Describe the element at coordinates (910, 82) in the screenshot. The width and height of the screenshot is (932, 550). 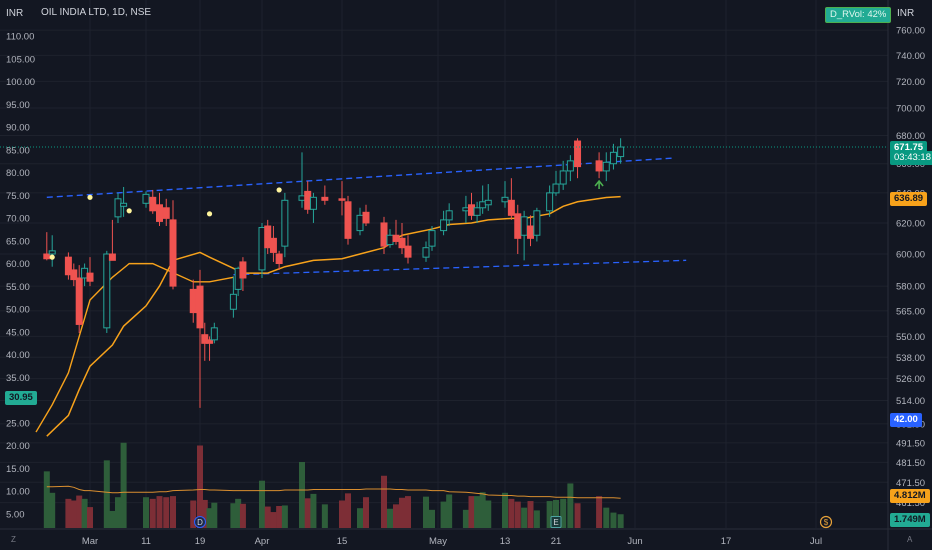
I see `y-right-tick-label: 720.00` at that location.